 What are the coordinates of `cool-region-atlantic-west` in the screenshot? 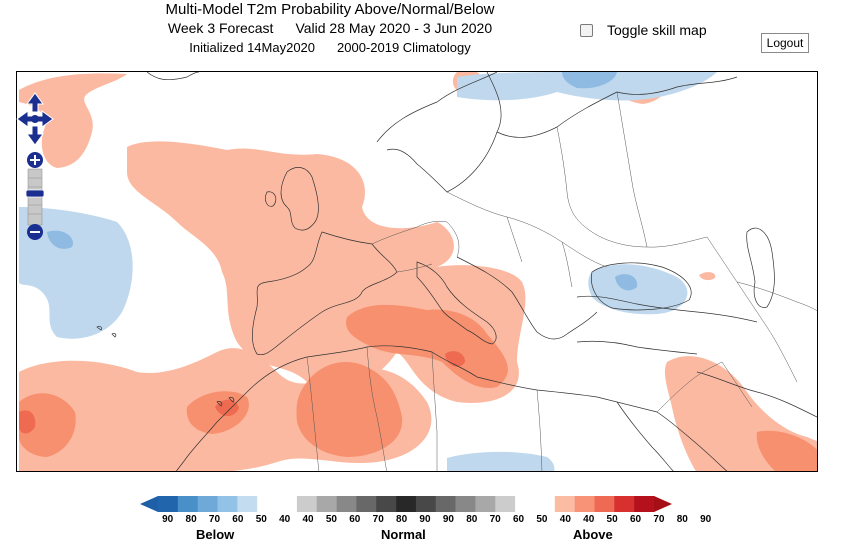 It's located at (76, 273).